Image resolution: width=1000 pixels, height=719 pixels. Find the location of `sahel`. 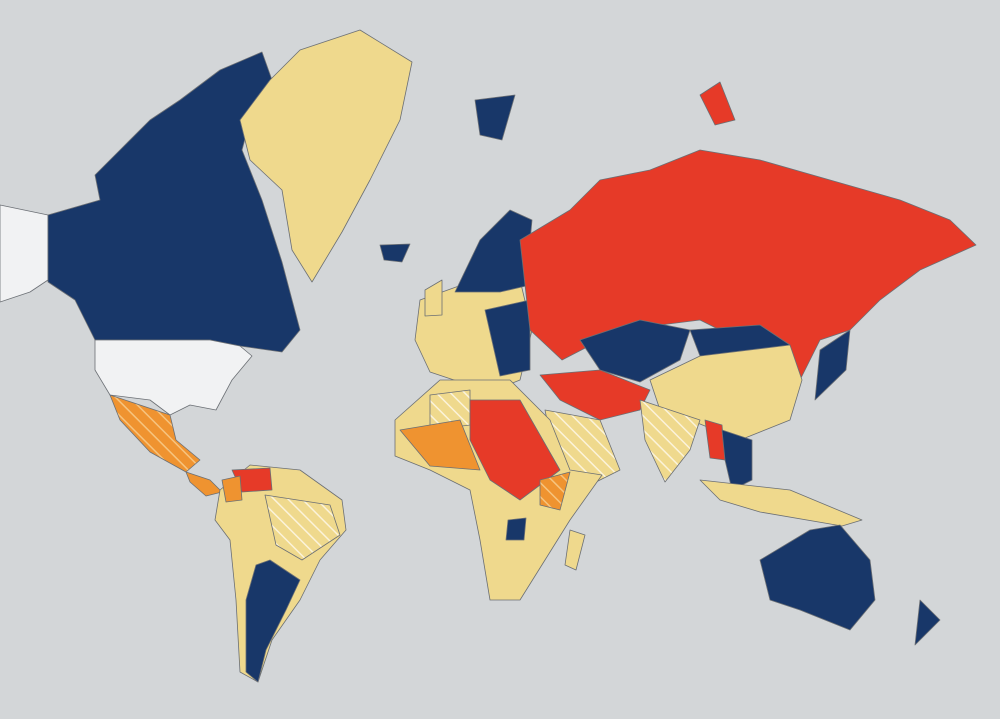

sahel is located at coordinates (515, 450).